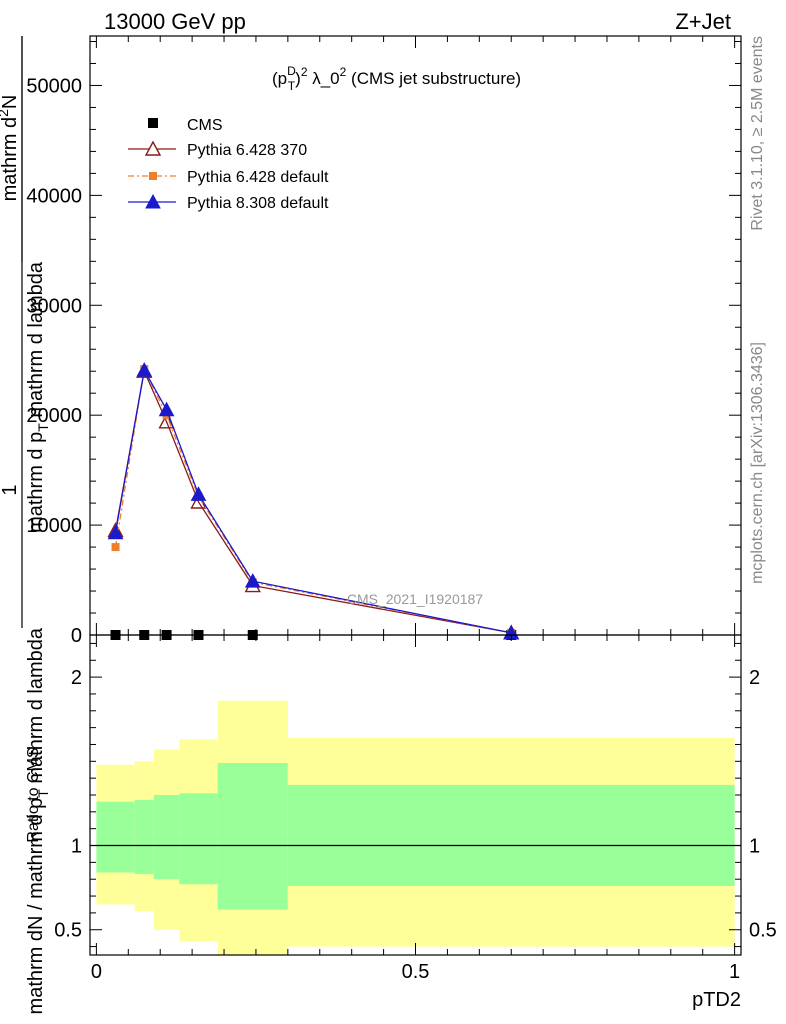 The image size is (786, 1024). Describe the element at coordinates (754, 847) in the screenshot. I see `ratio-y-tick-label-right: 1` at that location.